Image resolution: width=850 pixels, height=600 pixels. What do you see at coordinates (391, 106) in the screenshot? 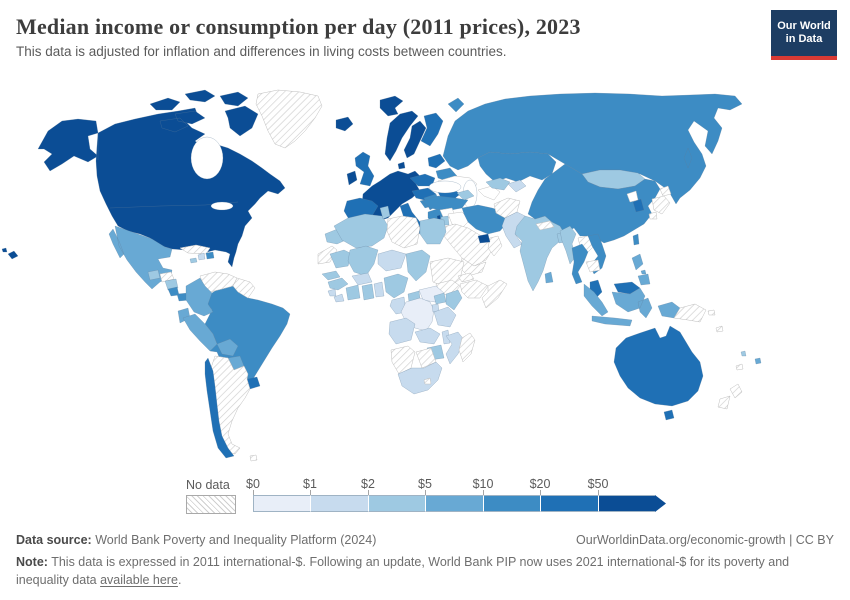
I see `svalbard` at bounding box center [391, 106].